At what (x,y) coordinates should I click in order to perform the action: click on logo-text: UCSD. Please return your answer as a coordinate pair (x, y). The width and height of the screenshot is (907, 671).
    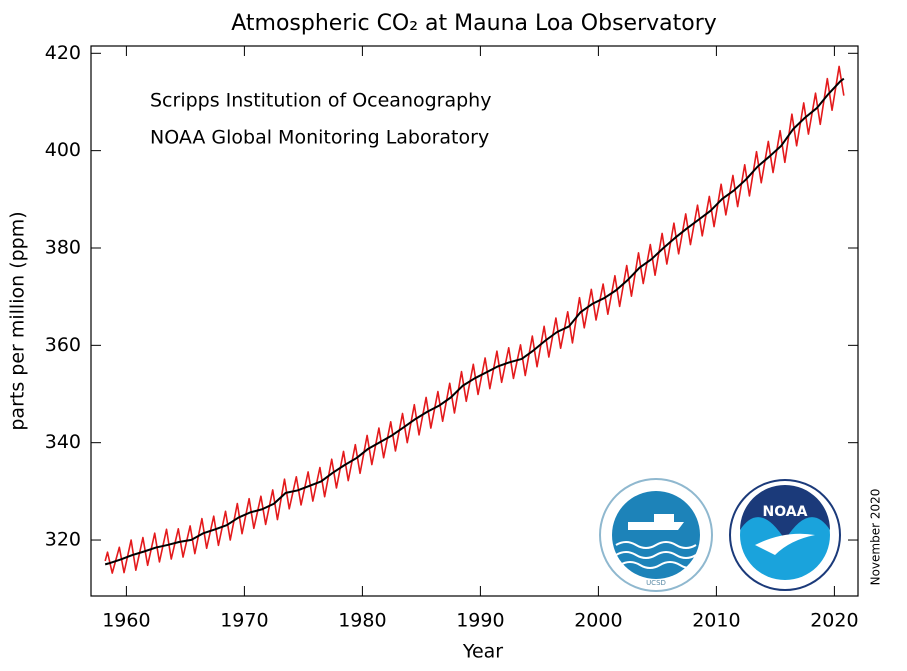
    Looking at the image, I should click on (656, 583).